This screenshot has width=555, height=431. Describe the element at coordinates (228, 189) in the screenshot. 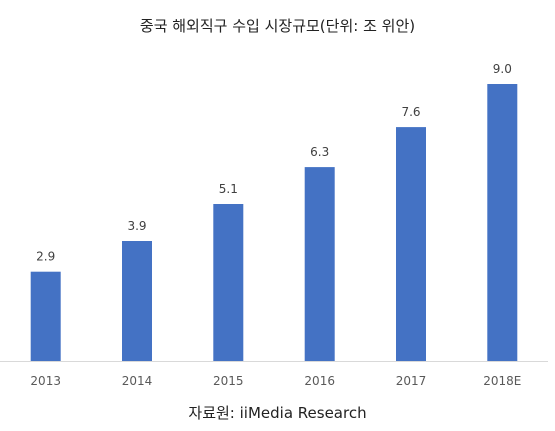

I see `value-label-2015: 5.1` at that location.